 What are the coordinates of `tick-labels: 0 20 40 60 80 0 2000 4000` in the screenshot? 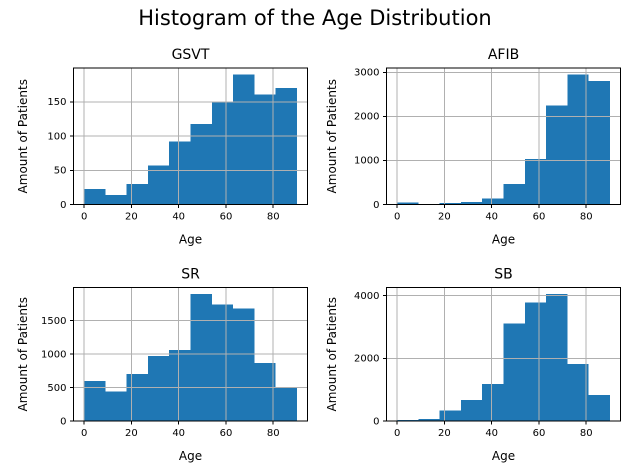 It's located at (473, 365).